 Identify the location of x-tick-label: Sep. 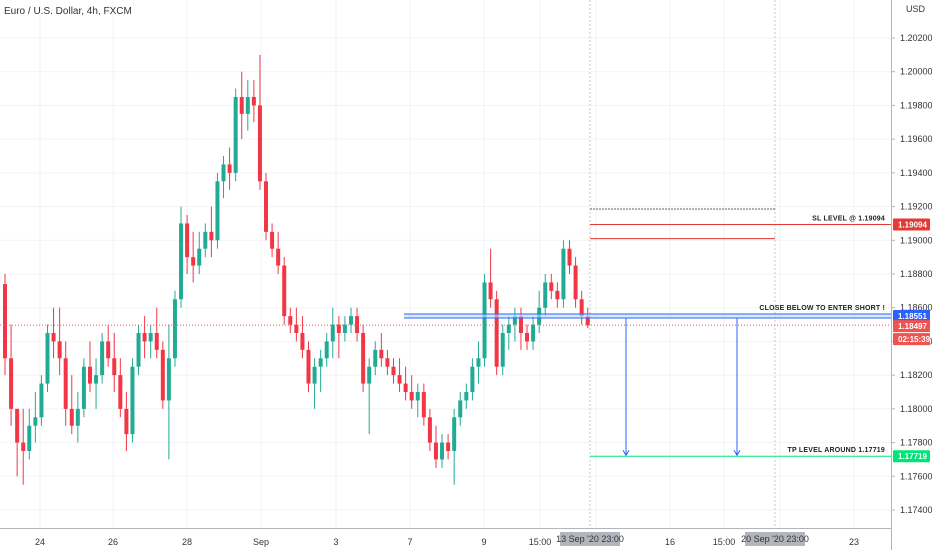
(261, 542).